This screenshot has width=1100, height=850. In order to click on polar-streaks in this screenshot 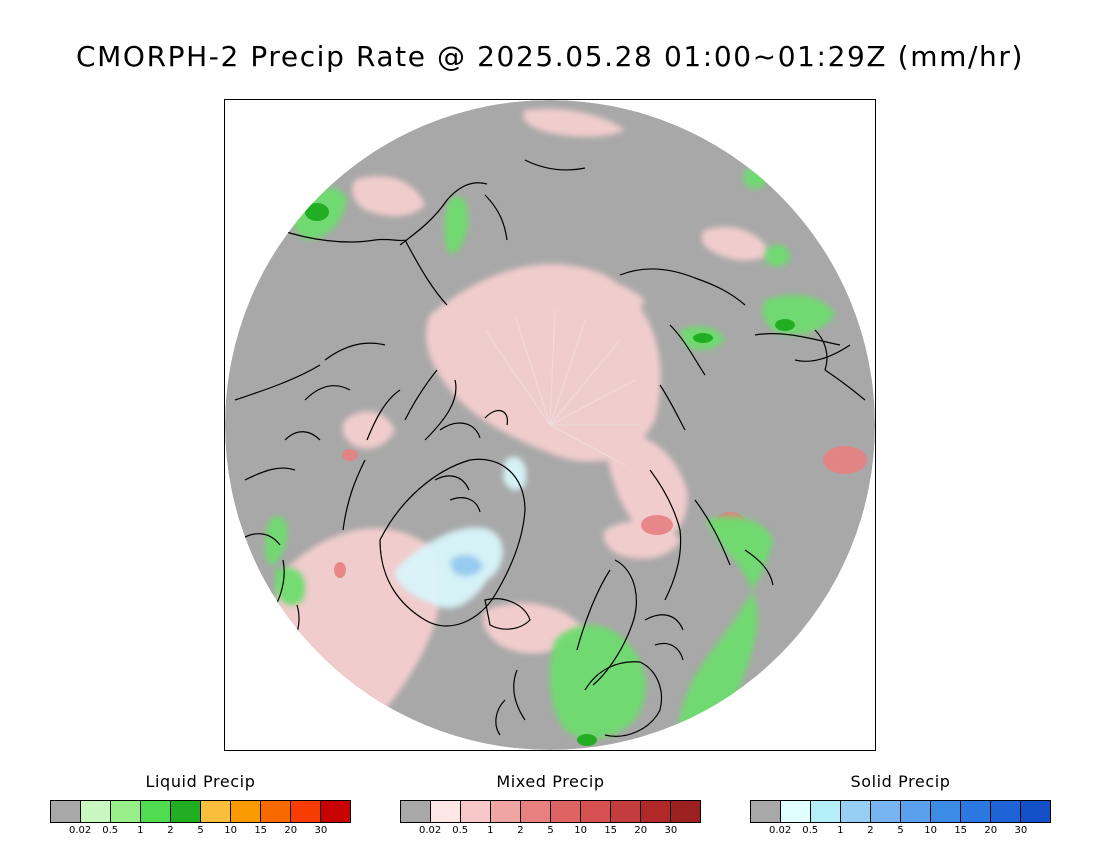, I will do `click(562, 387)`.